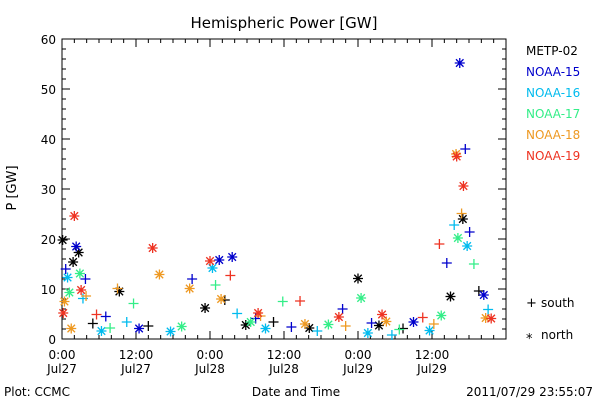 This screenshot has width=600, height=400. I want to click on y-axis-label: P [GW], so click(12, 187).